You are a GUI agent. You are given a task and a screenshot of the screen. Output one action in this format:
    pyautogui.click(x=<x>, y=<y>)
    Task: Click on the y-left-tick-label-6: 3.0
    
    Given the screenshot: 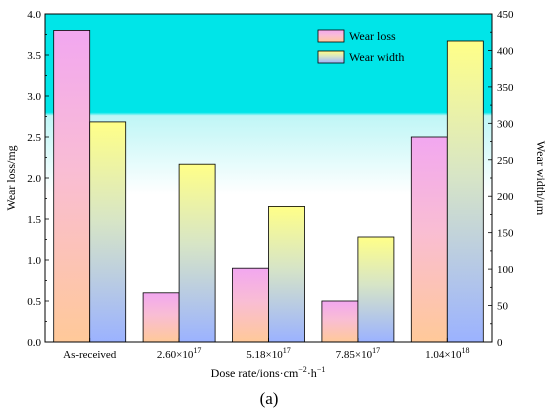 What is the action you would take?
    pyautogui.click(x=34, y=97)
    